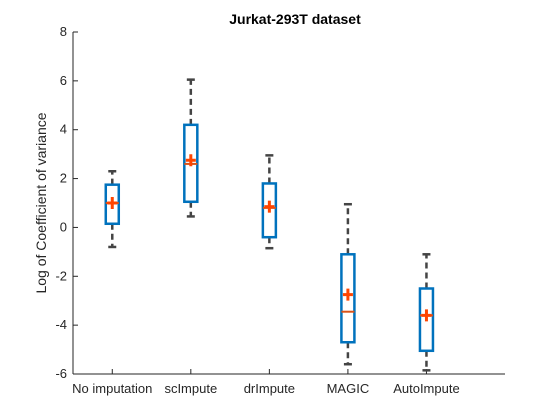  I want to click on y-axis-label: Log of Coefficient of variance, so click(41, 202).